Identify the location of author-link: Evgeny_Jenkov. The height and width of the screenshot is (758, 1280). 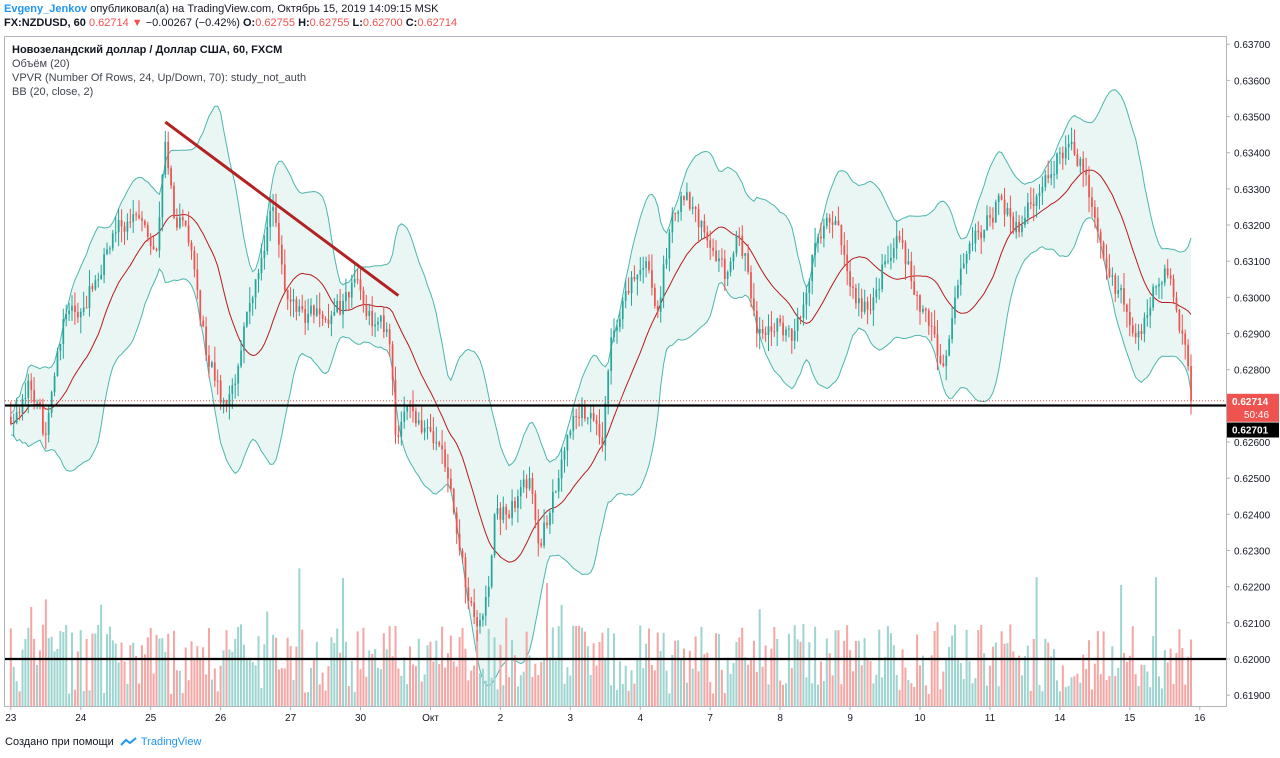
(46, 9).